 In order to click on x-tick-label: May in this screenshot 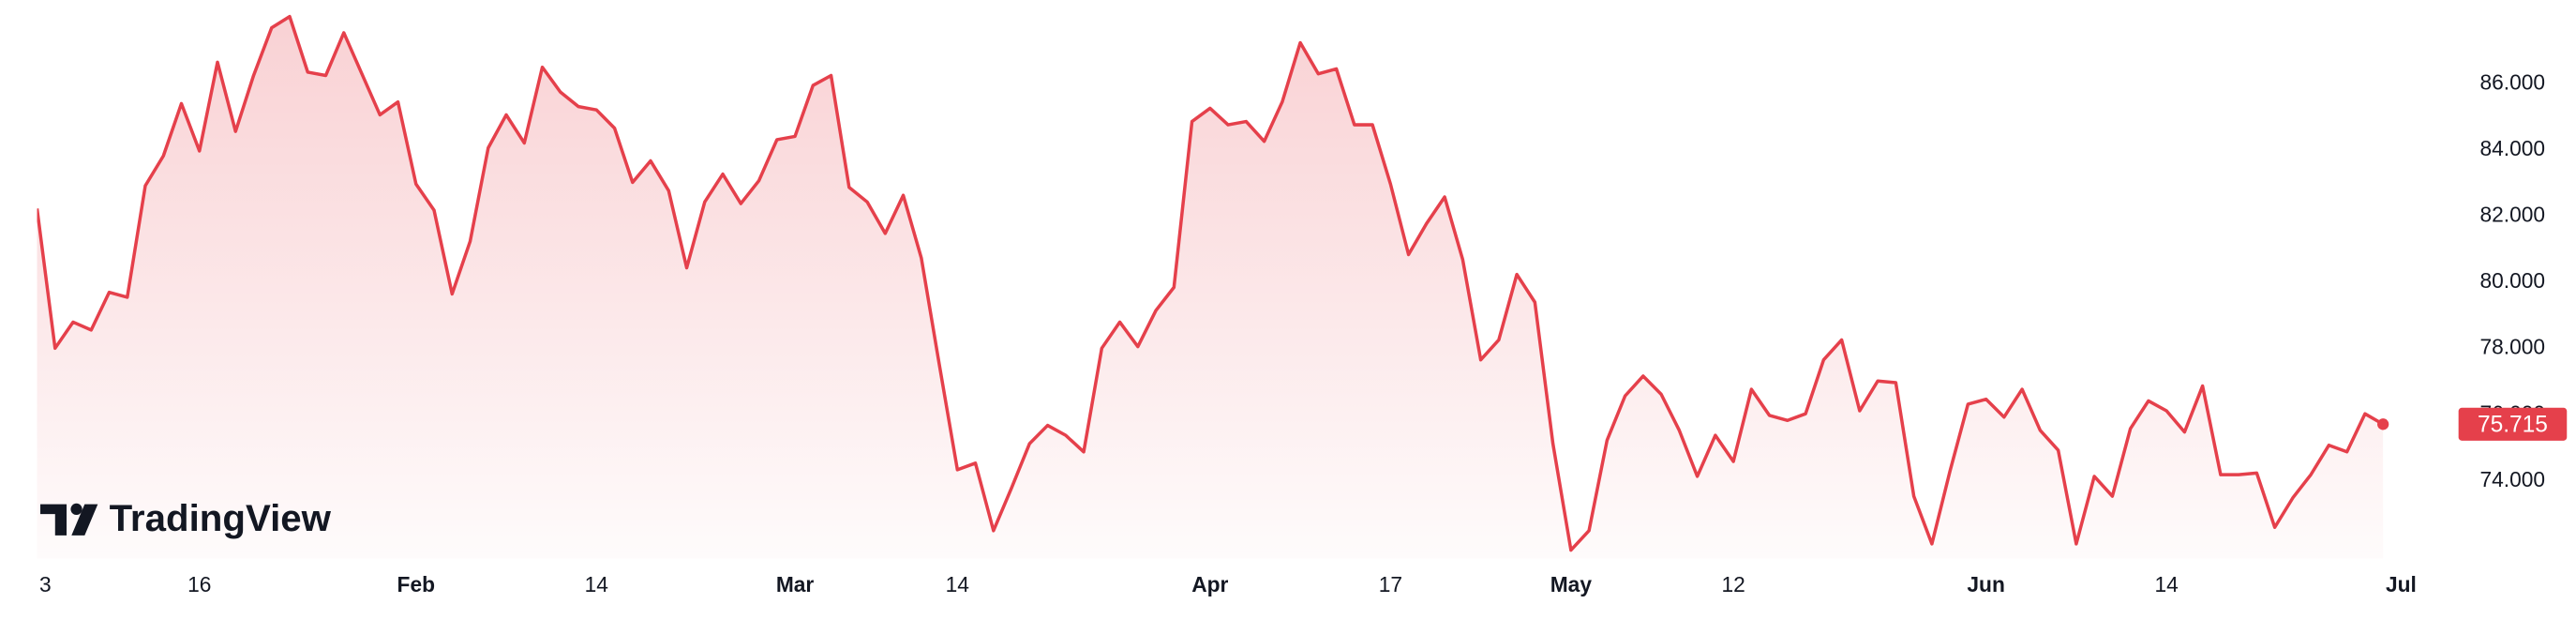, I will do `click(1571, 584)`.